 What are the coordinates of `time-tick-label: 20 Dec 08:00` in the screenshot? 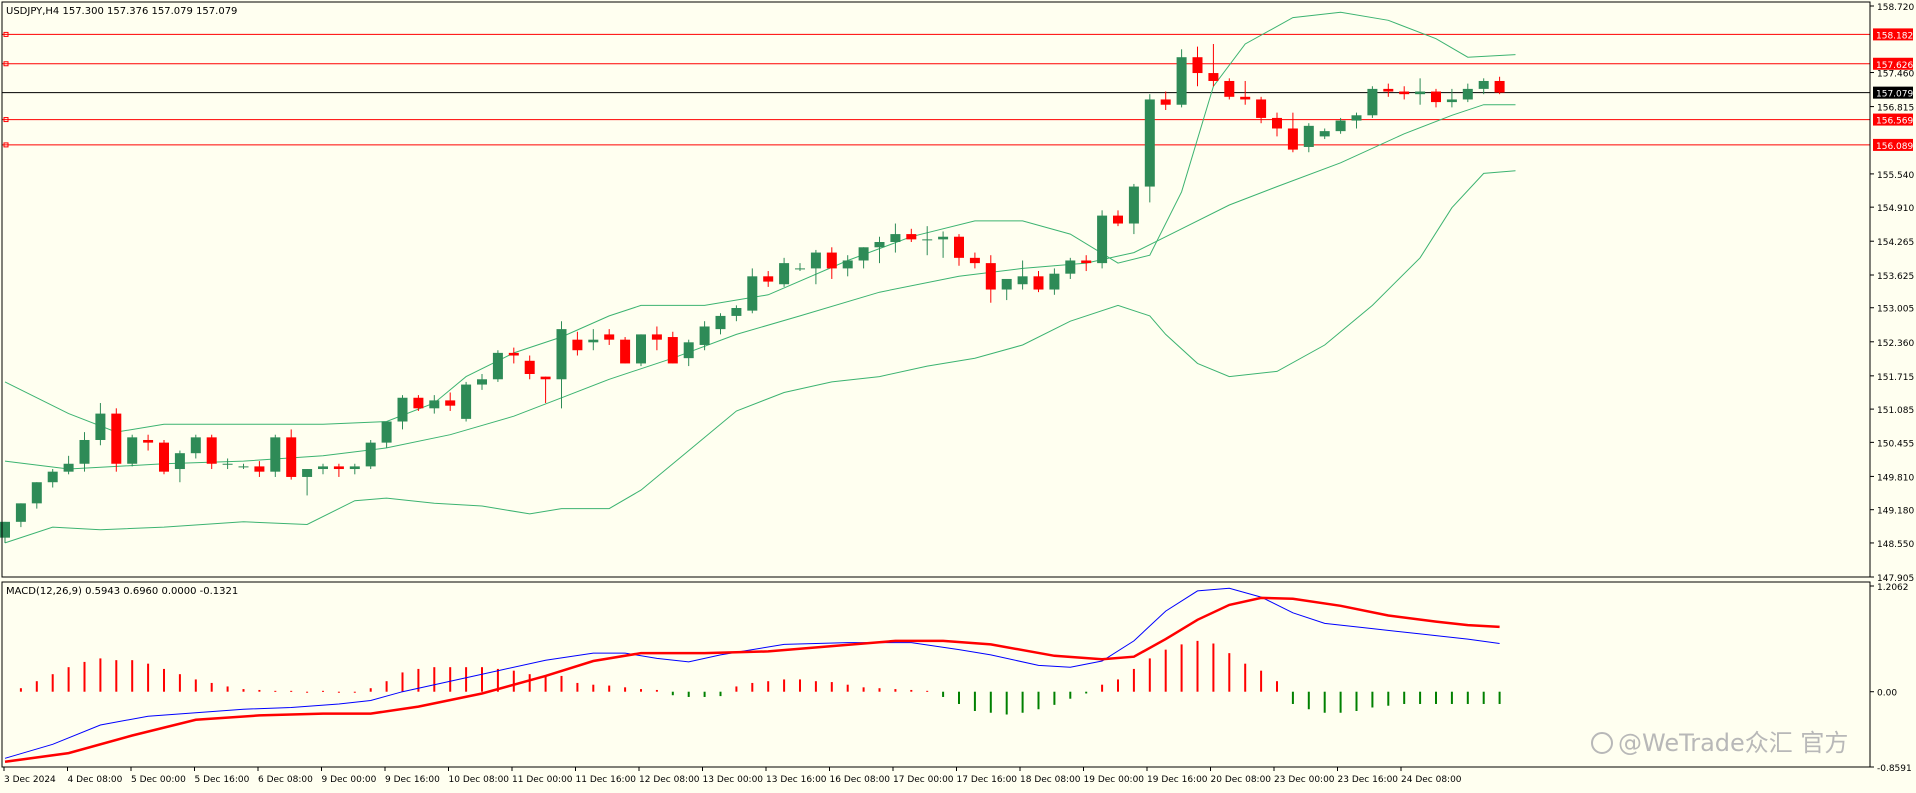 It's located at (1241, 780).